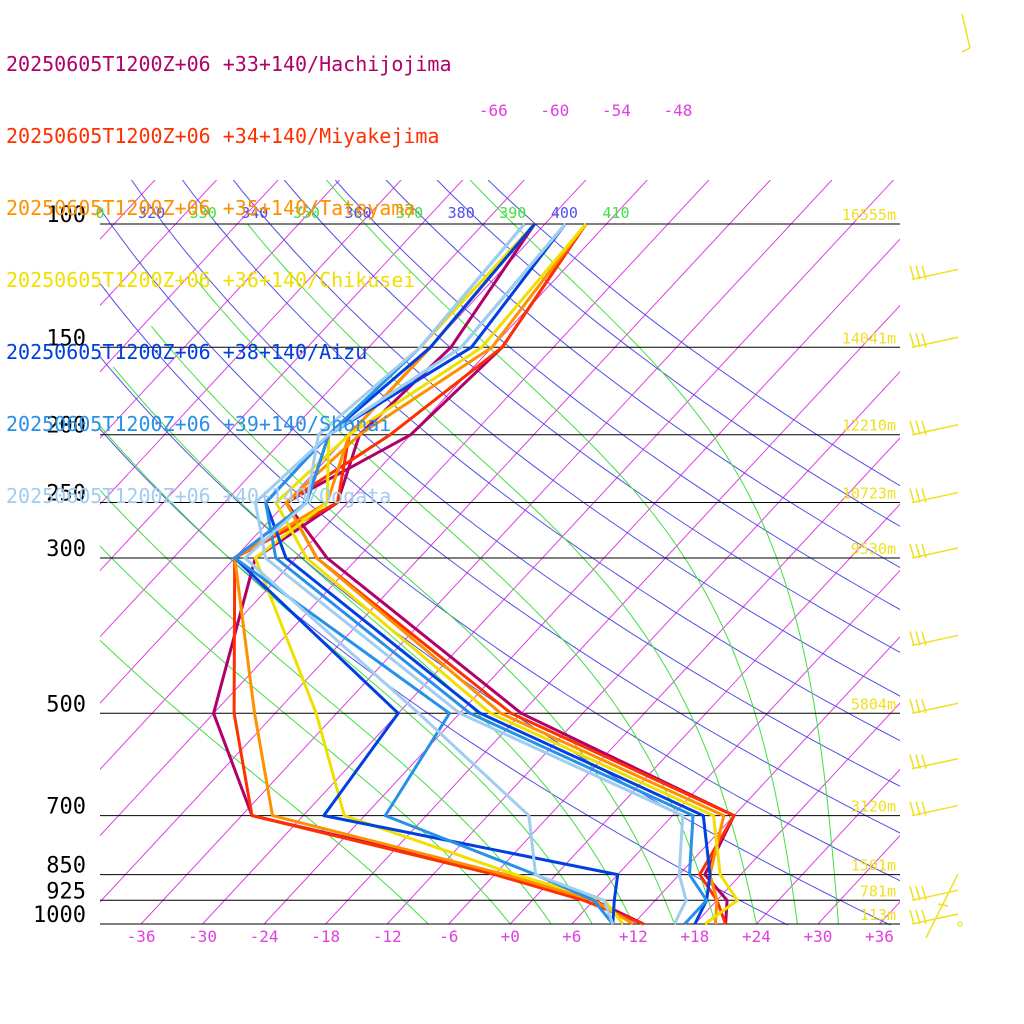 The height and width of the screenshot is (1024, 1024). What do you see at coordinates (616, 110) in the screenshot?
I see `isotherm-top-label: -54` at bounding box center [616, 110].